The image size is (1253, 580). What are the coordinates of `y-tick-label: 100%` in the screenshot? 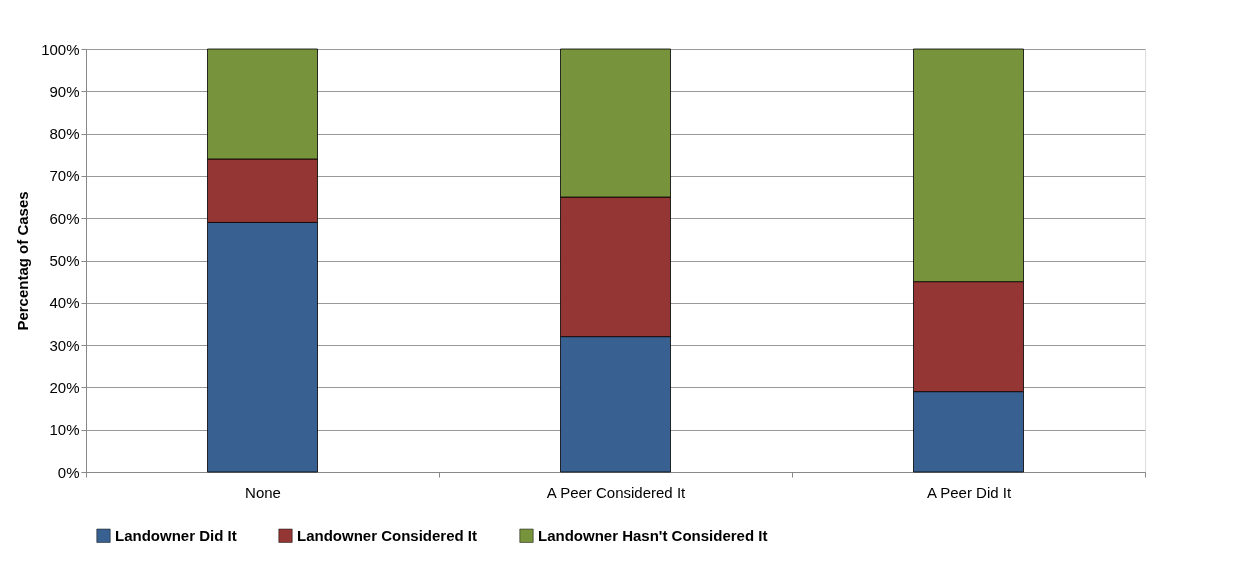 It's located at (60, 49).